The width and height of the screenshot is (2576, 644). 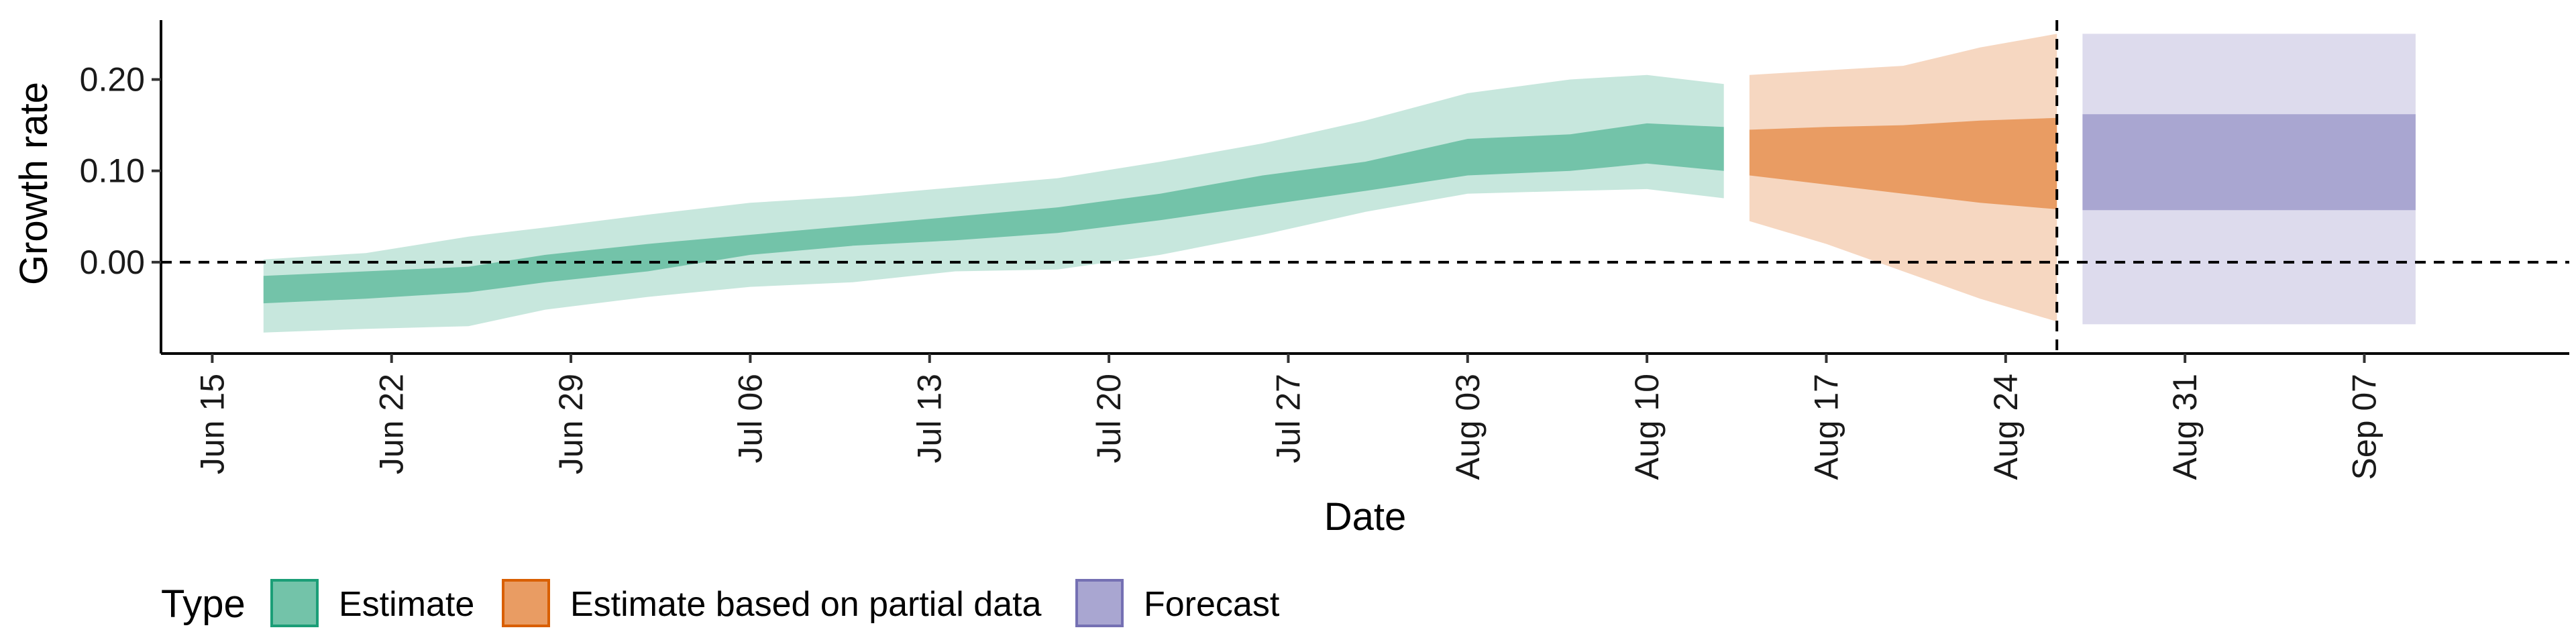 What do you see at coordinates (203, 604) in the screenshot?
I see `legend-title: Type` at bounding box center [203, 604].